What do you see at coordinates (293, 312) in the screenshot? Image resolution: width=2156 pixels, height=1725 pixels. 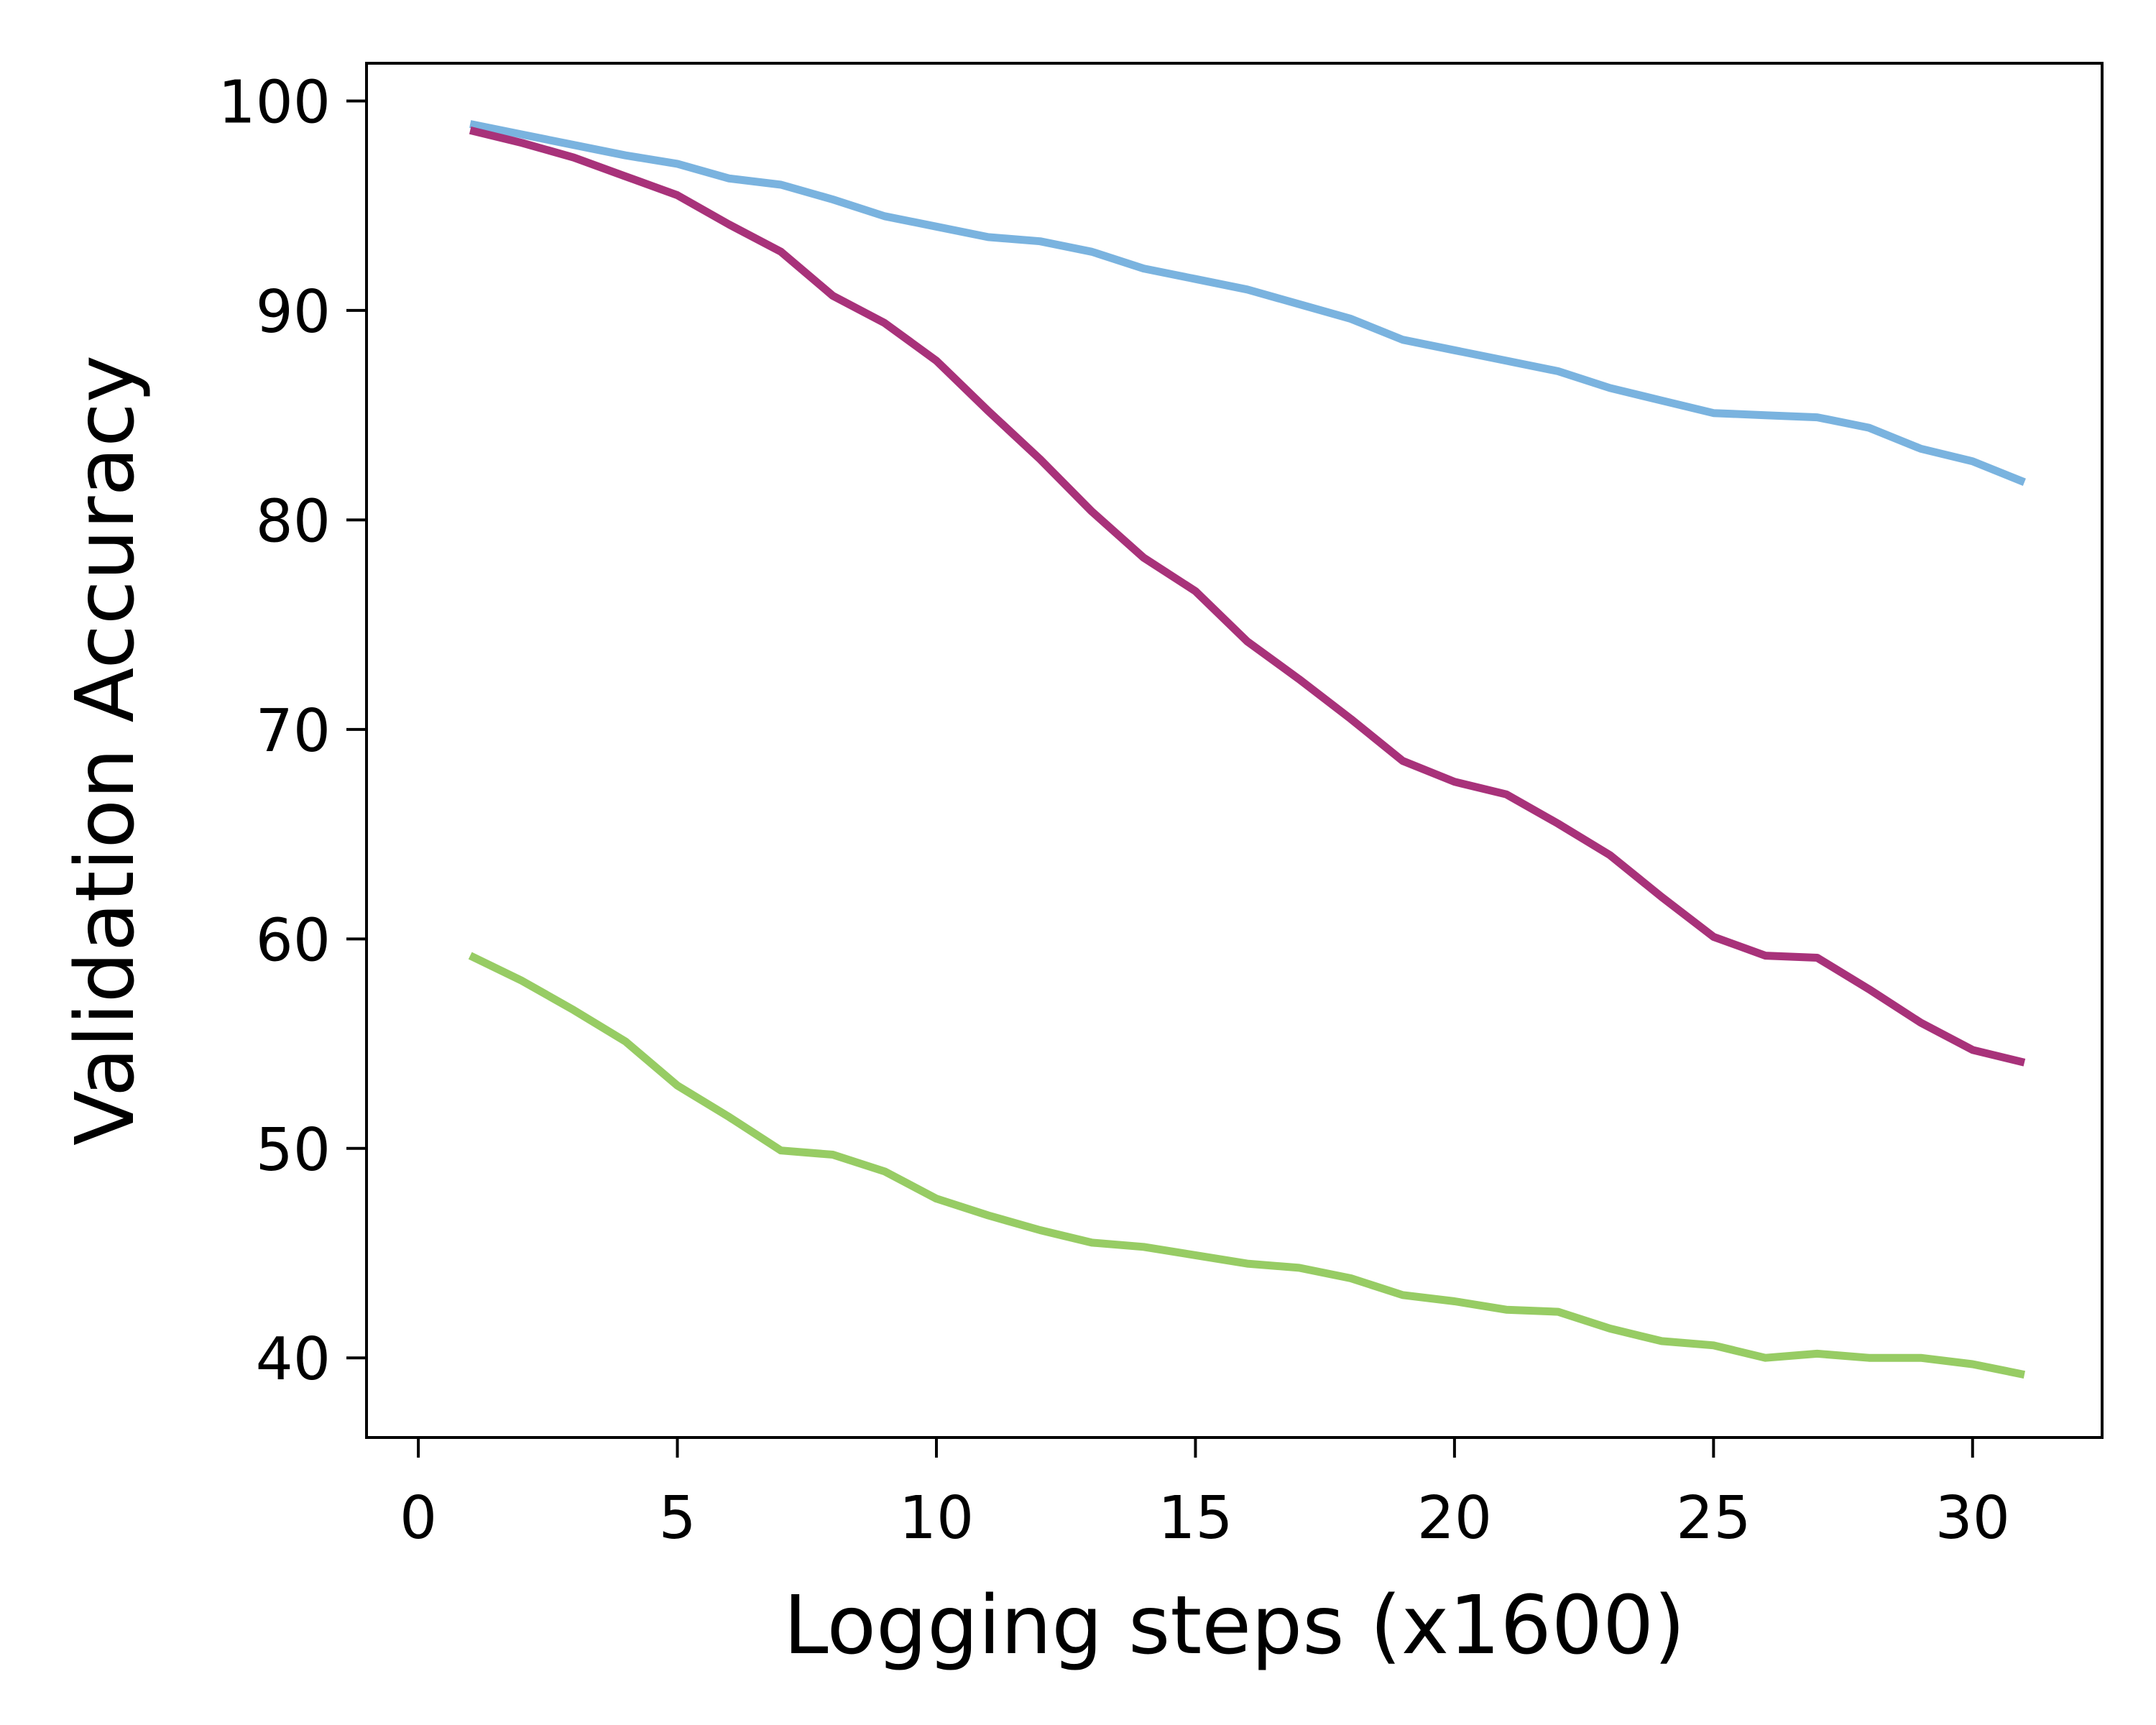 I see `y-tick-label: 90` at bounding box center [293, 312].